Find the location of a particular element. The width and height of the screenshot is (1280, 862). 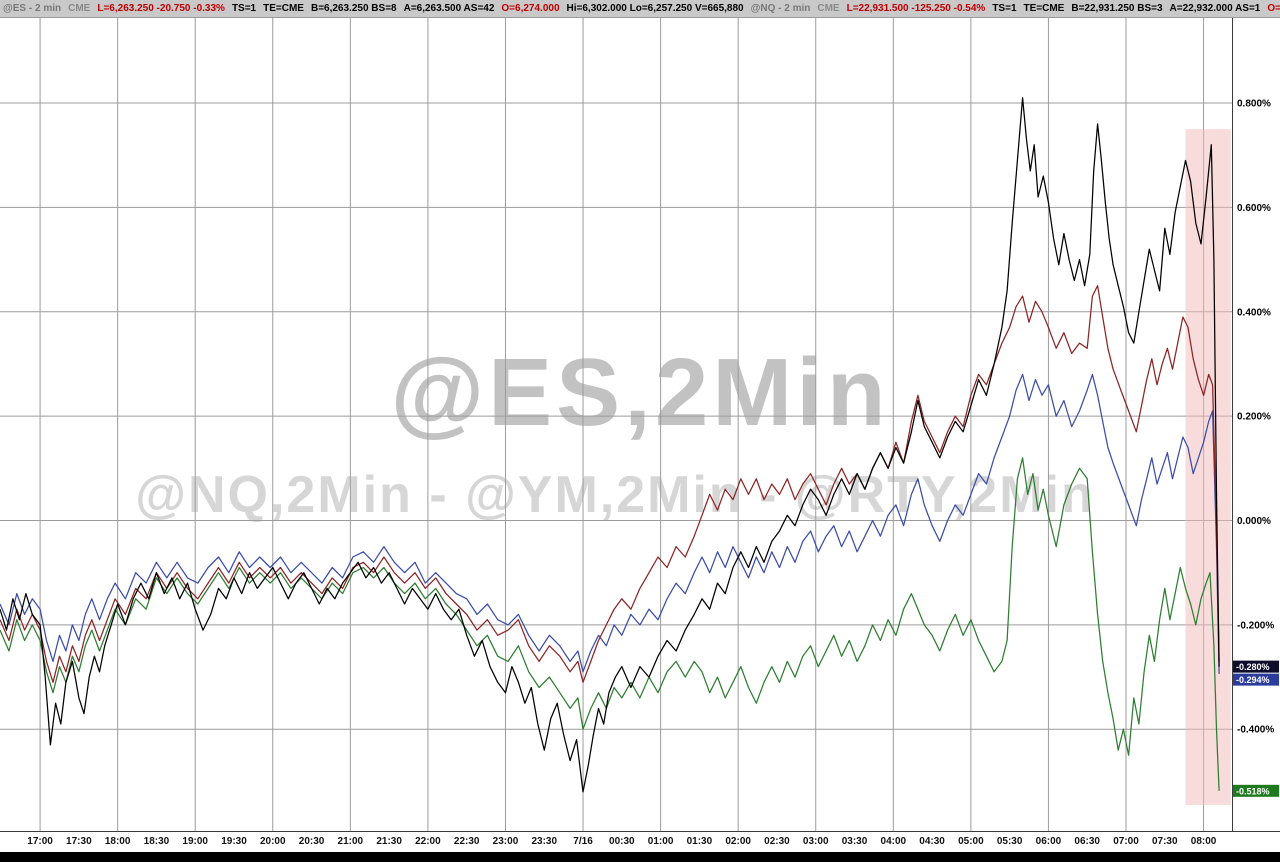

y-axis-label: -0.200% is located at coordinates (1255, 625).